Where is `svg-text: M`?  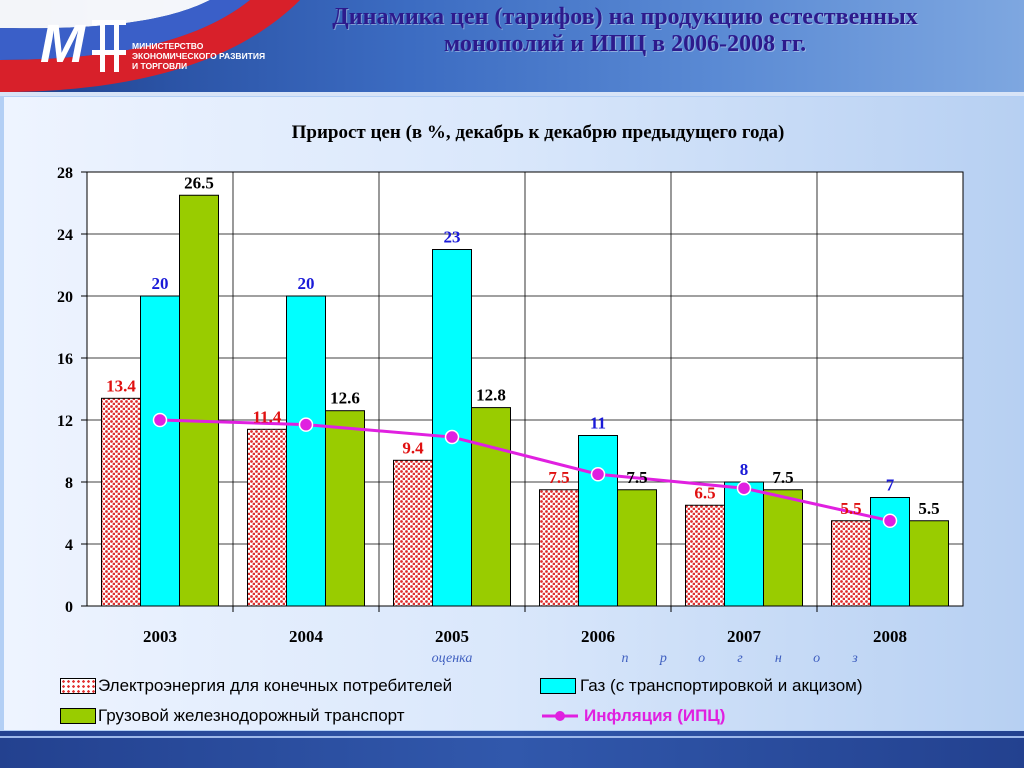
svg-text: M is located at coordinates (63, 44).